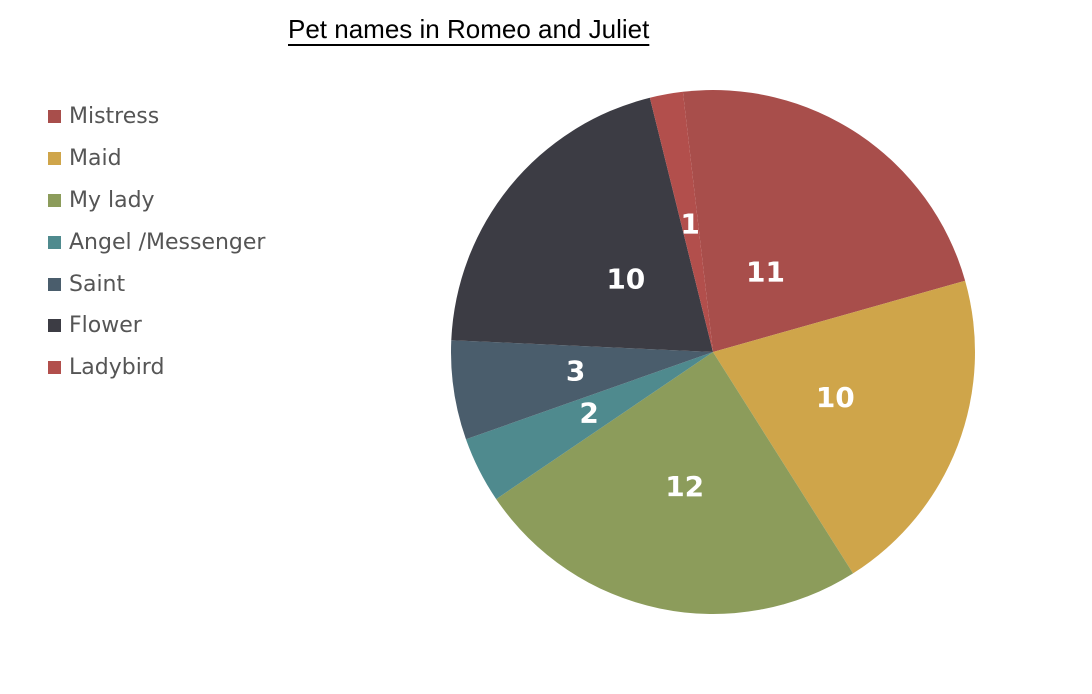  I want to click on legend-label: Saint, so click(97, 284).